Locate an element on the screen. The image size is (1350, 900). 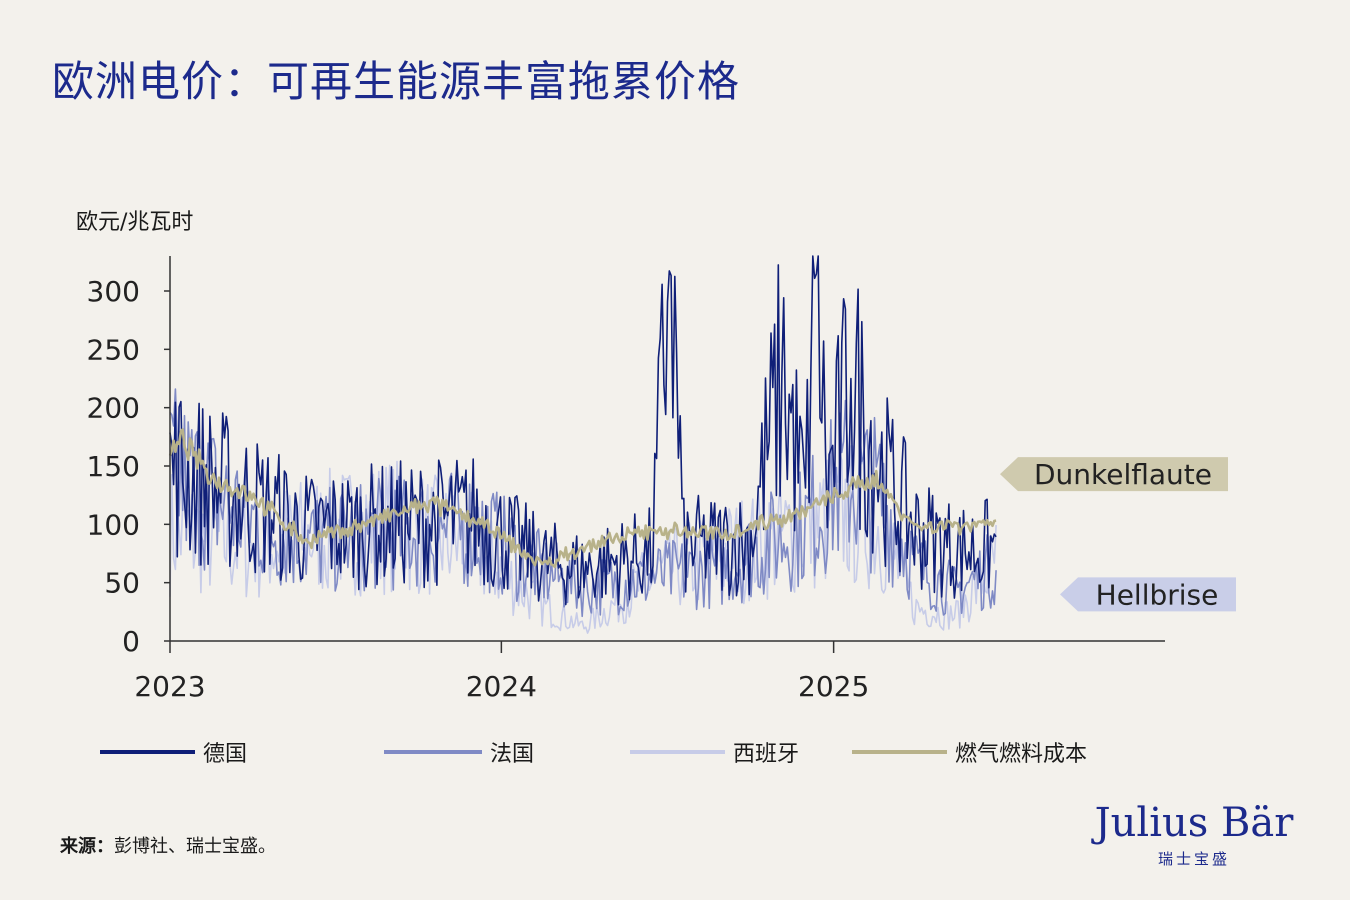
legend-label: 德国 is located at coordinates (225, 754).